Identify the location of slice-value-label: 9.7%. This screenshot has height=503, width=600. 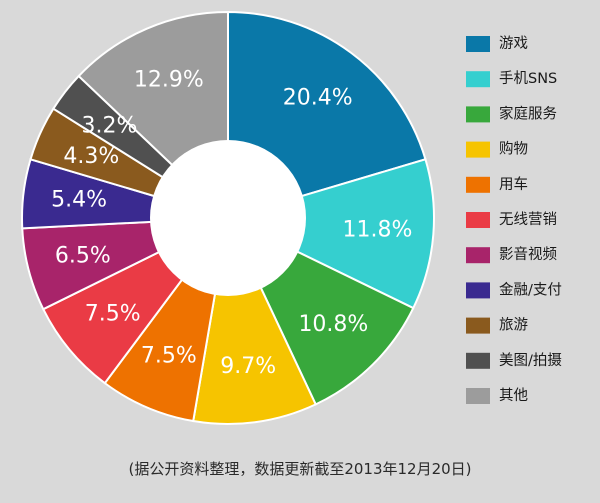
(248, 366).